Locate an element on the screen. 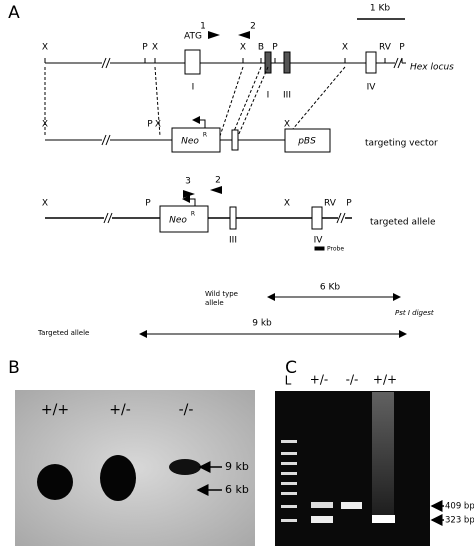  marker-label: 323 bp is located at coordinates (459, 521).